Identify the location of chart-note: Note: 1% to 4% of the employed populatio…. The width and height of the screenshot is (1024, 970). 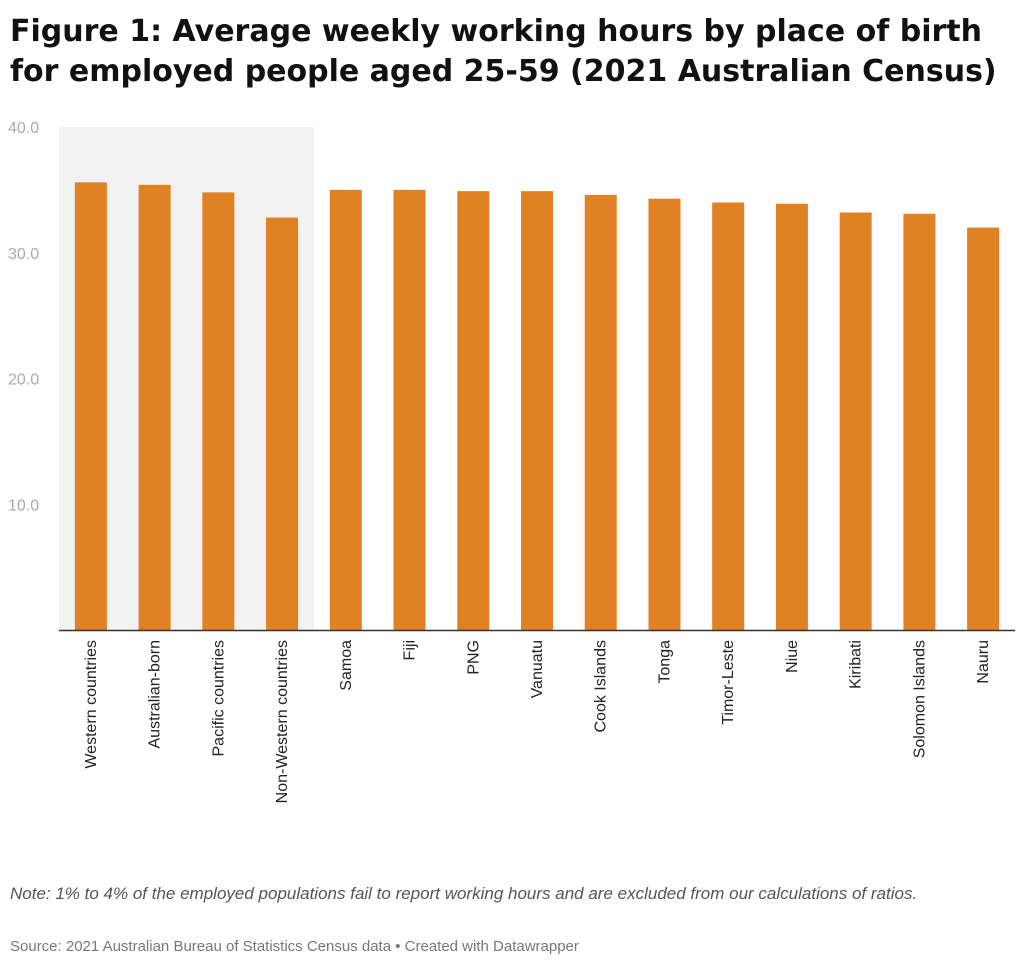
(464, 893).